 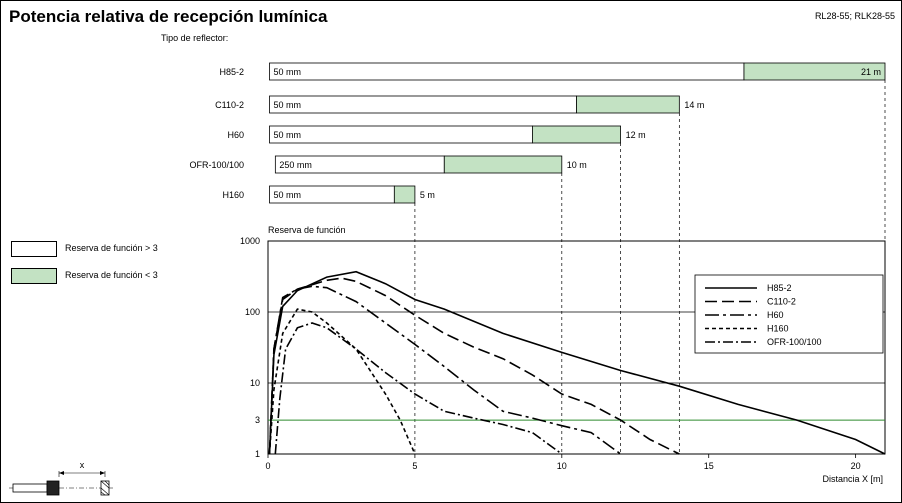 What do you see at coordinates (577, 165) in the screenshot?
I see `range-max-label-3: 10 m` at bounding box center [577, 165].